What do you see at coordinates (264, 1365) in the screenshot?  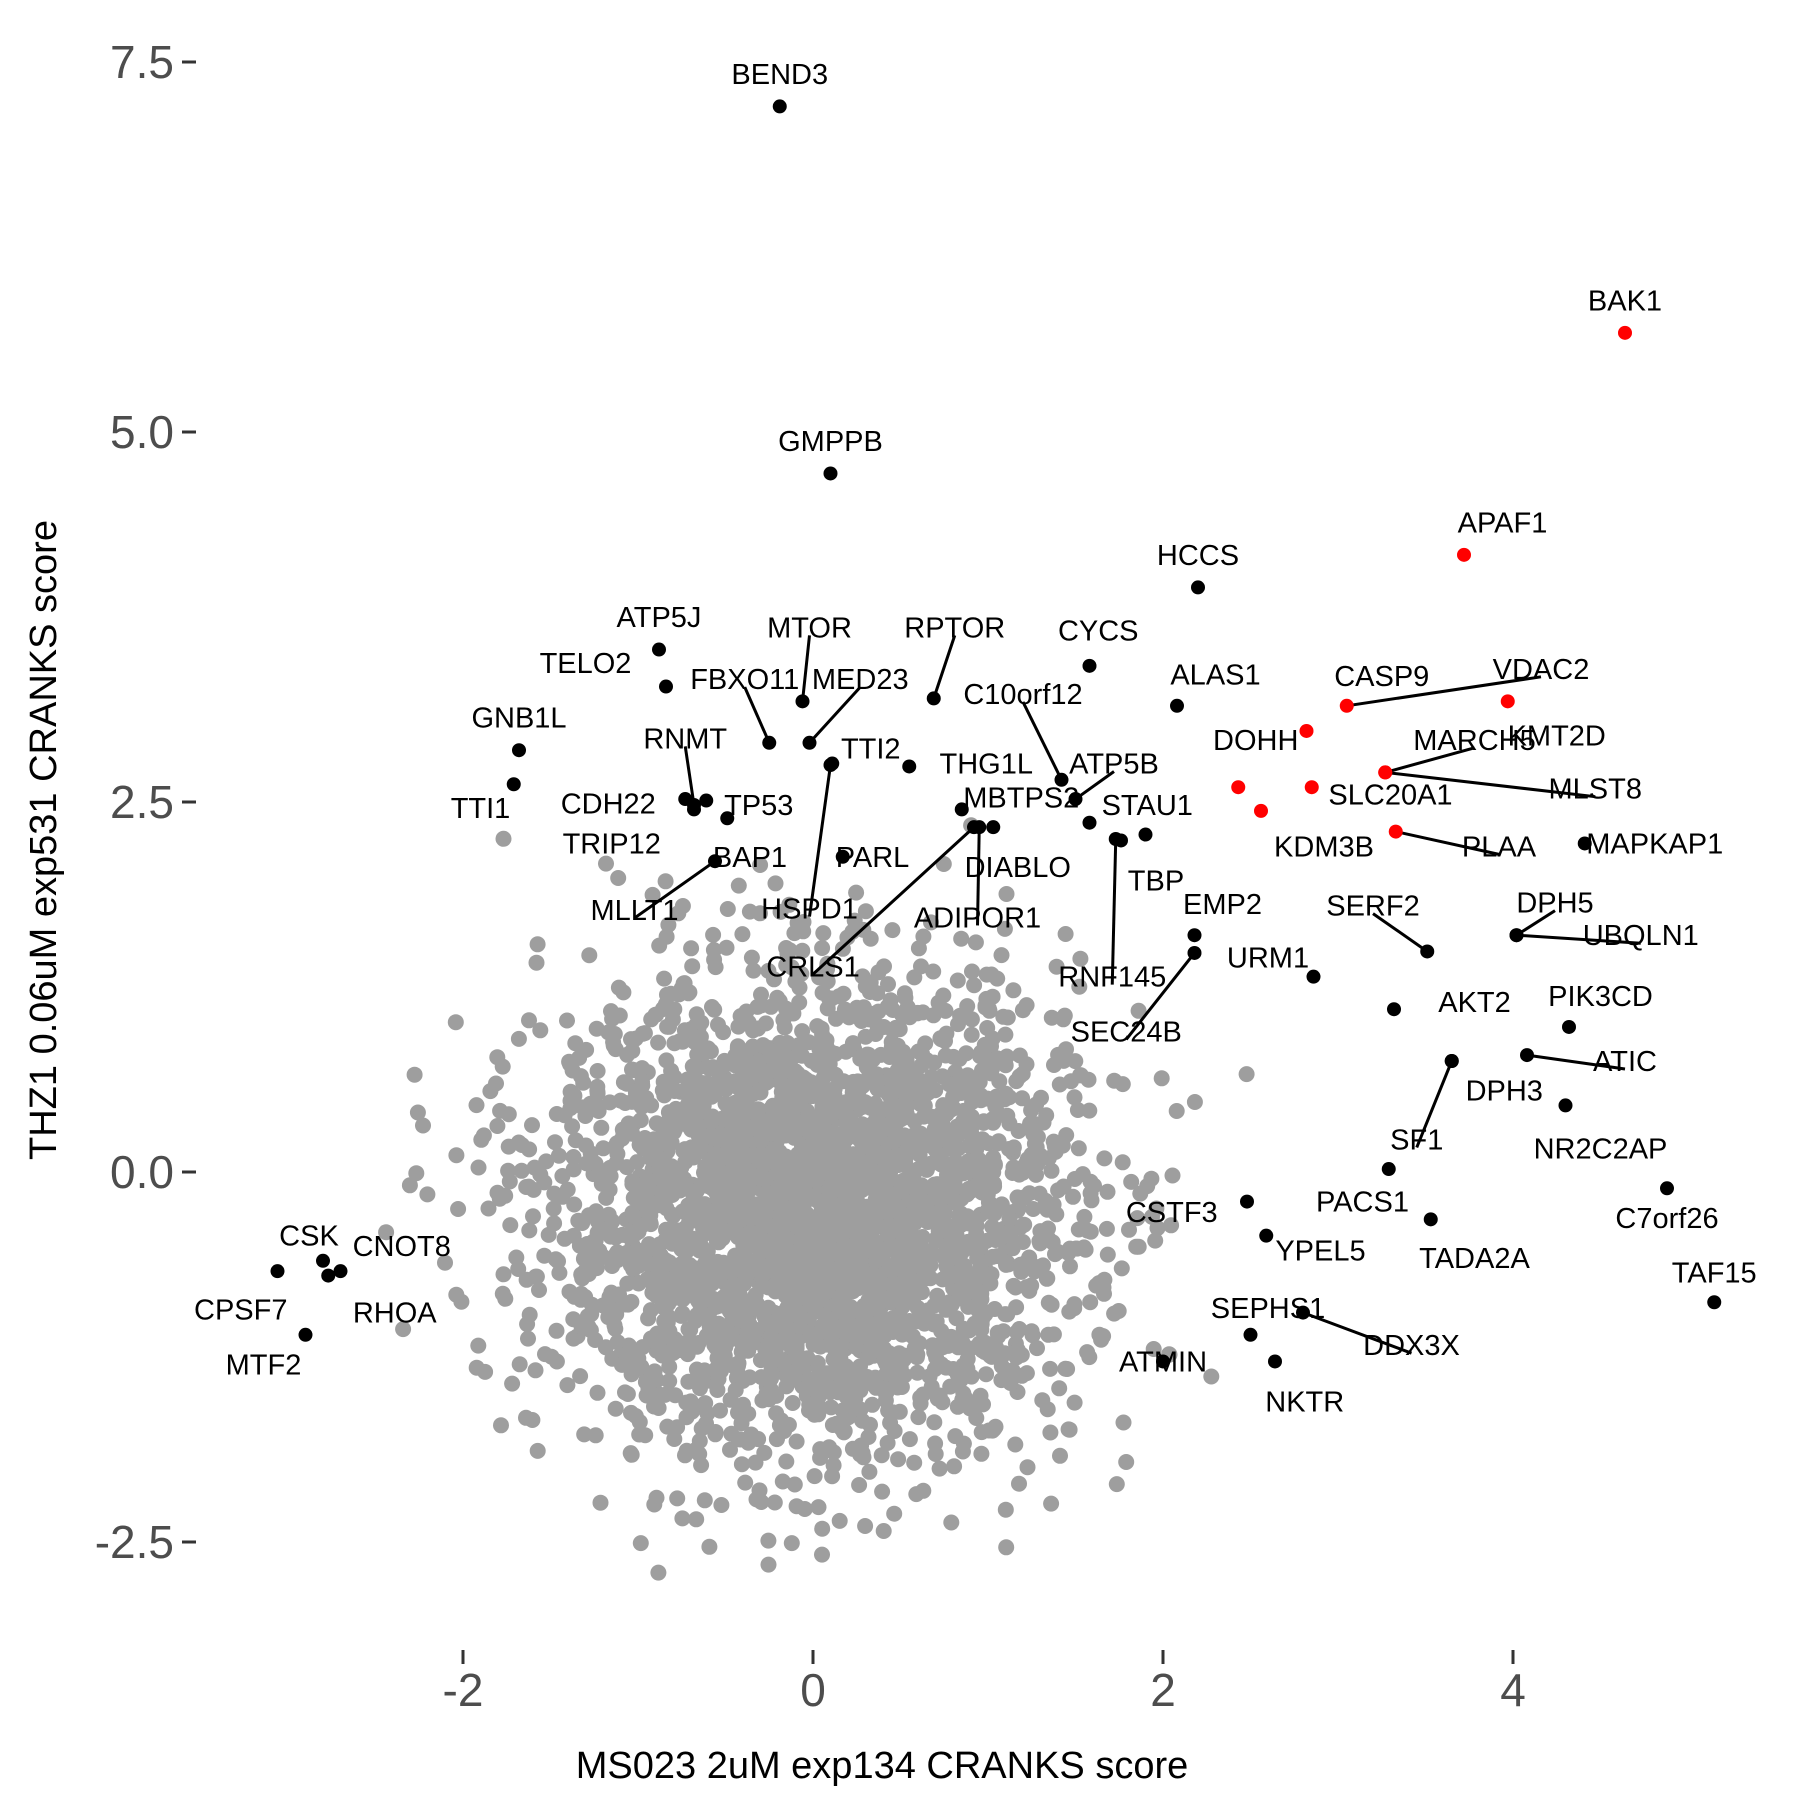 I see `label-mtf2: MTF2` at bounding box center [264, 1365].